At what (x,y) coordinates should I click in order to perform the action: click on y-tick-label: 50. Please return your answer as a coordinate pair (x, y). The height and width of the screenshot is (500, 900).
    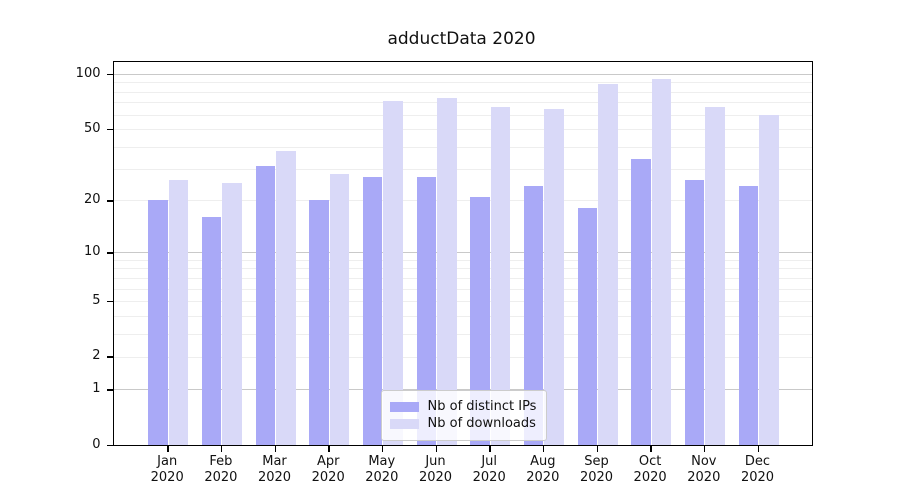
    Looking at the image, I should click on (92, 128).